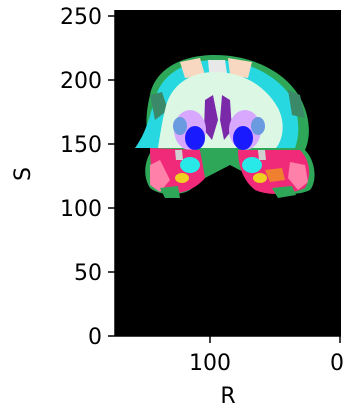  Describe the element at coordinates (88, 273) in the screenshot. I see `y-tick-label: 50` at that location.